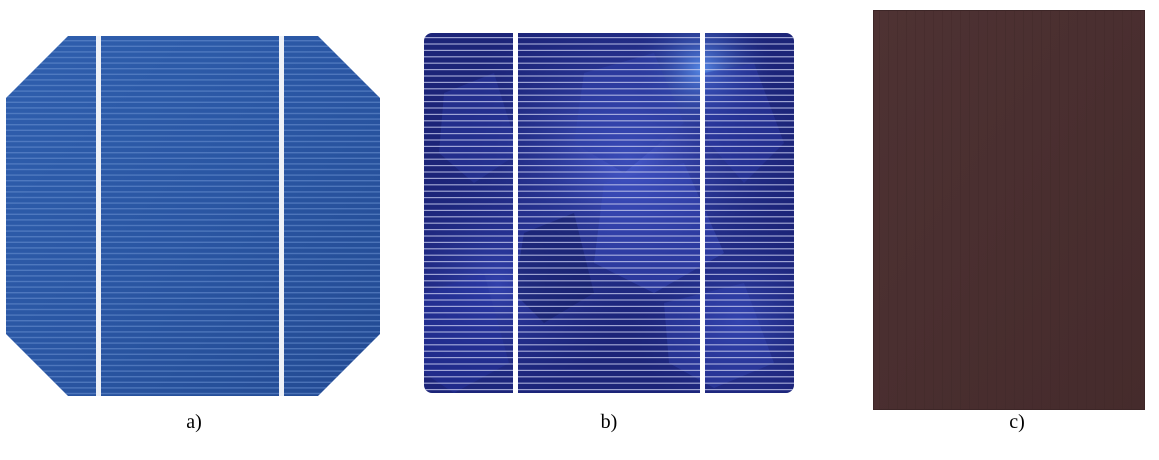 The image size is (1159, 460). What do you see at coordinates (609, 422) in the screenshot?
I see `caption-b: b)` at bounding box center [609, 422].